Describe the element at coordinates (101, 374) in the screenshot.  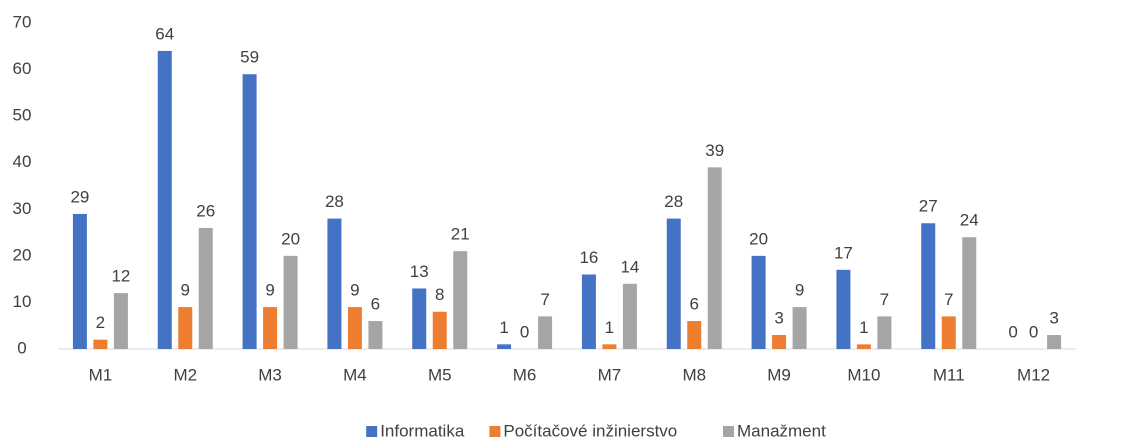
I see `x-tick-label: M1` at that location.